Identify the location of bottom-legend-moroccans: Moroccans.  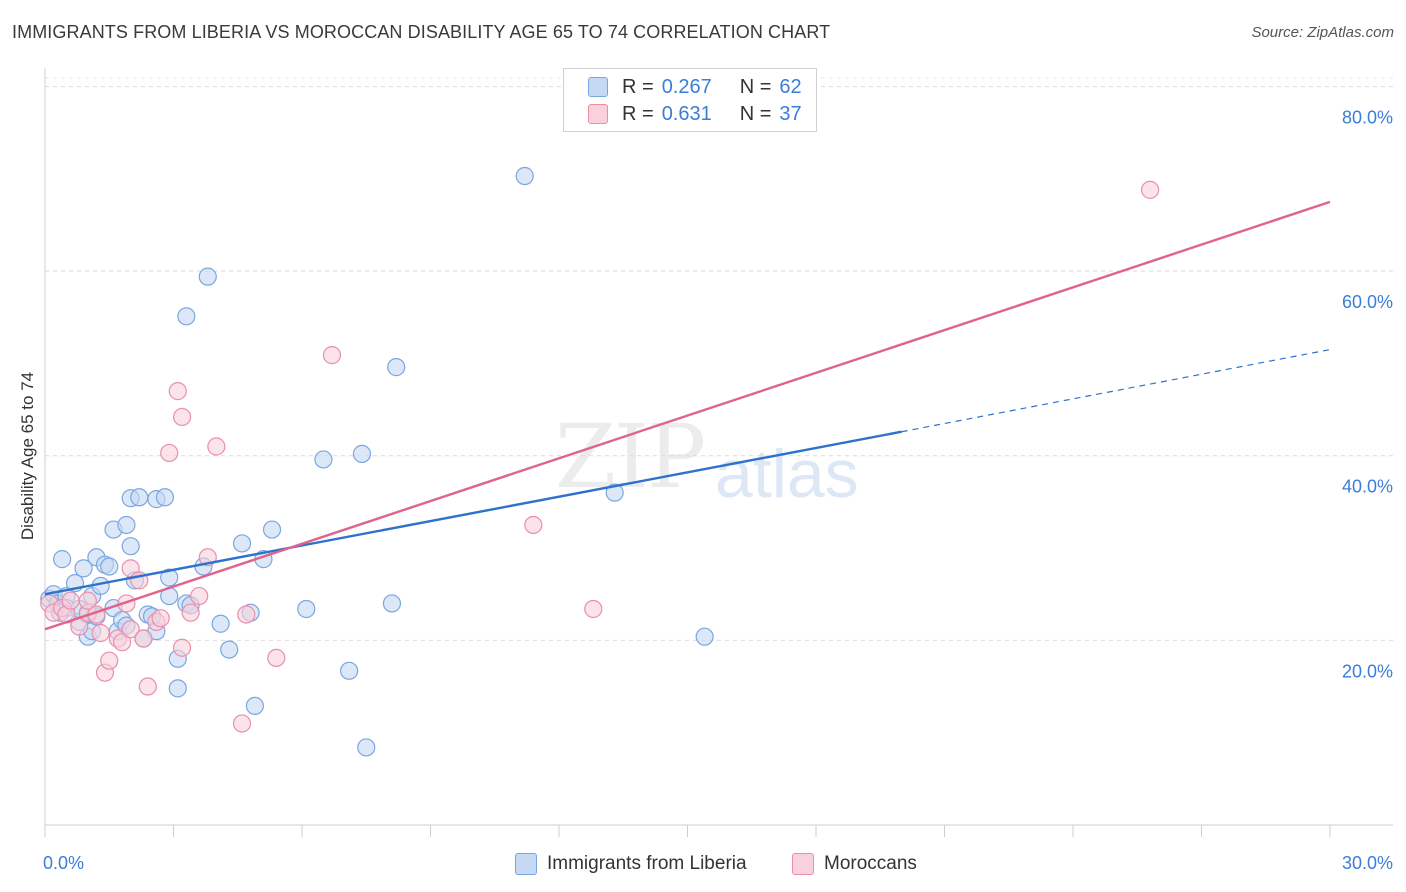
(854, 864).